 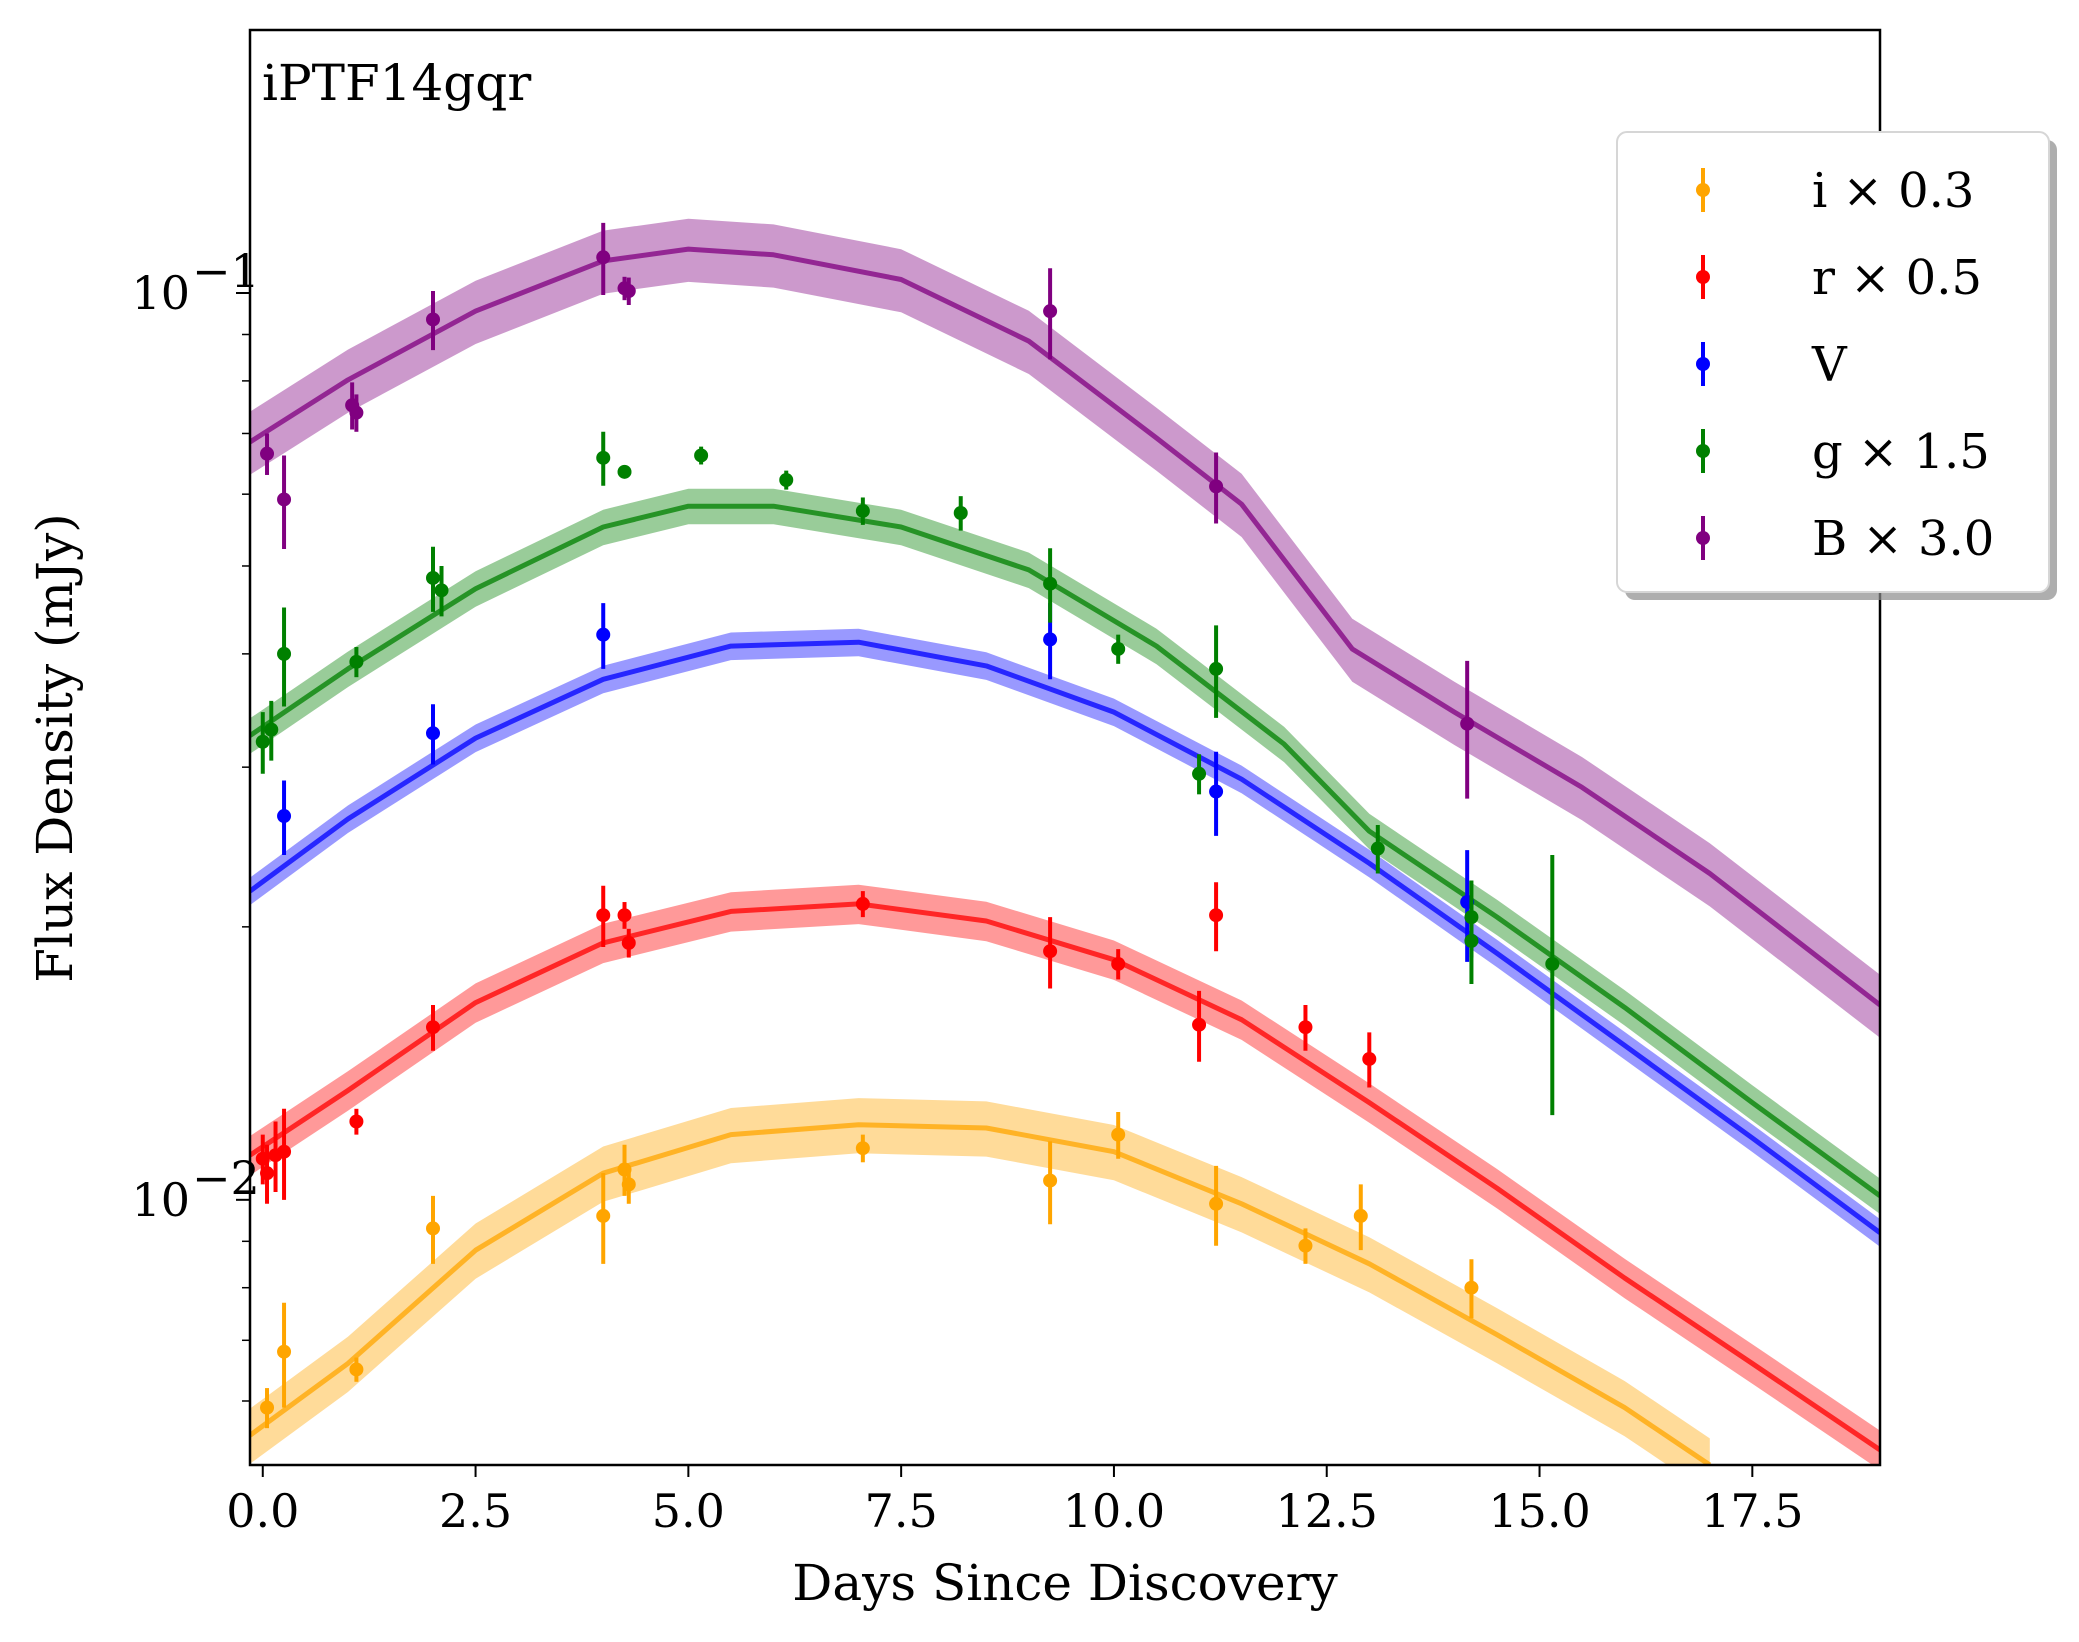 What do you see at coordinates (226, 1178) in the screenshot?
I see `y-tick-exponent: −2` at bounding box center [226, 1178].